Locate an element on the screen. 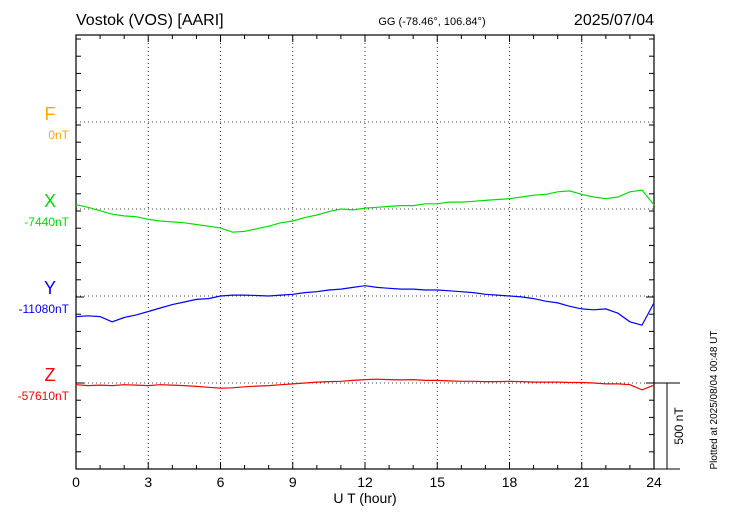 The height and width of the screenshot is (520, 730). scale-bar-label: 500 nT is located at coordinates (679, 426).